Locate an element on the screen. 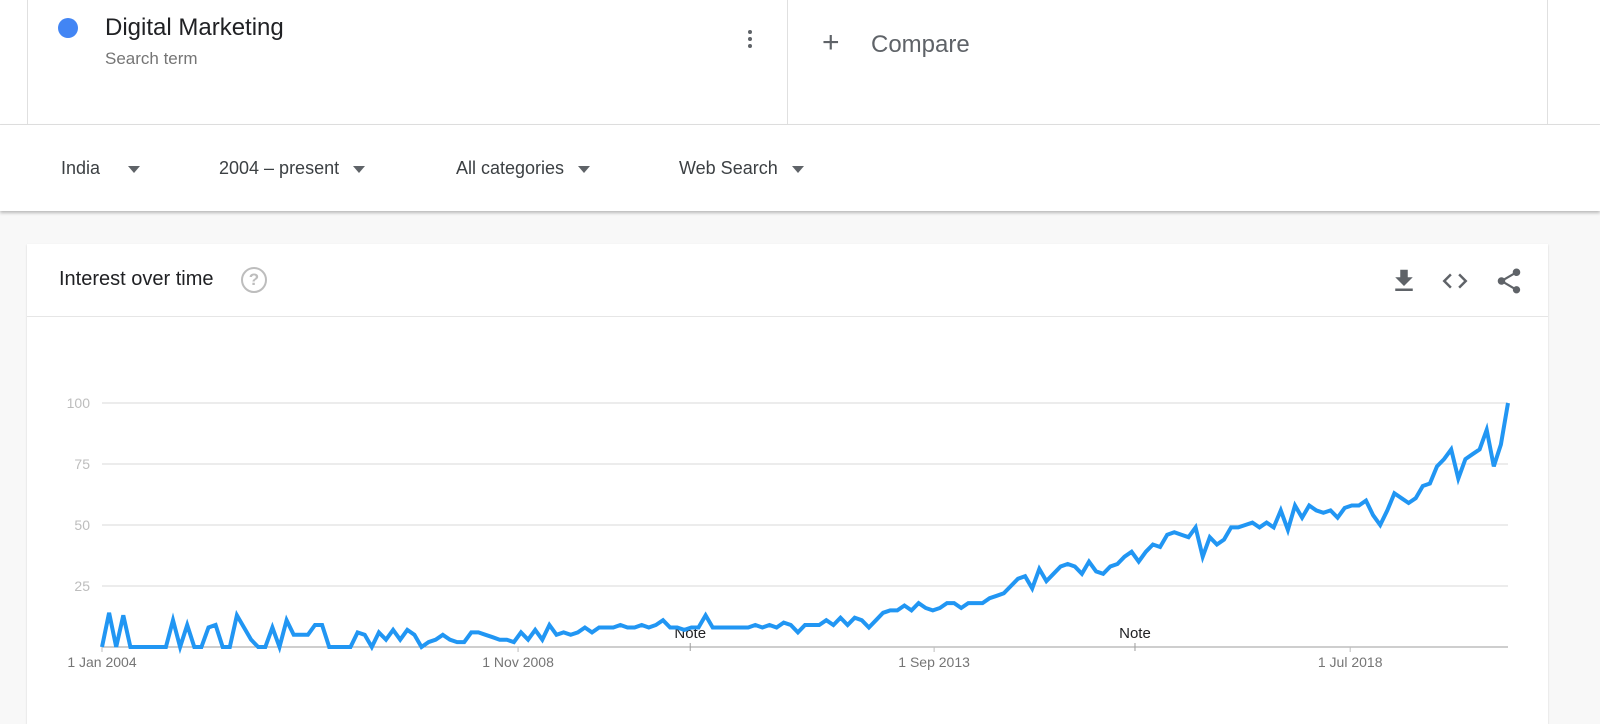 This screenshot has height=724, width=1600. search-term-card: Digital Marketing Search term is located at coordinates (407, 62).